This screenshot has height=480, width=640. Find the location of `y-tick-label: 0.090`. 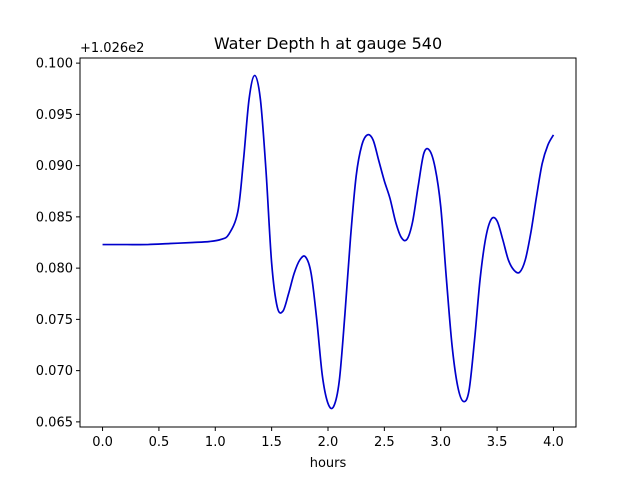

y-tick-label: 0.090 is located at coordinates (54, 166).